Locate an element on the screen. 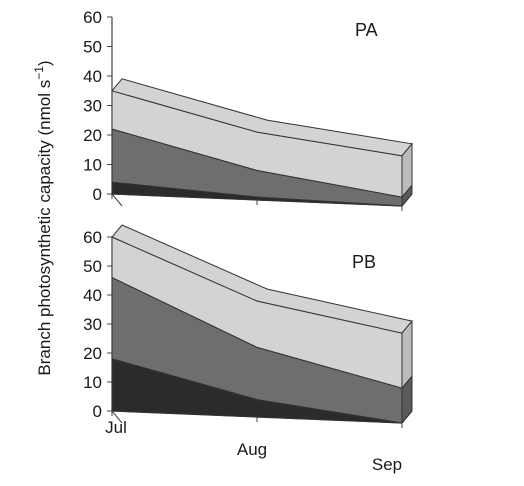  y-axis-label-superscript: −1 is located at coordinates (39, 73).